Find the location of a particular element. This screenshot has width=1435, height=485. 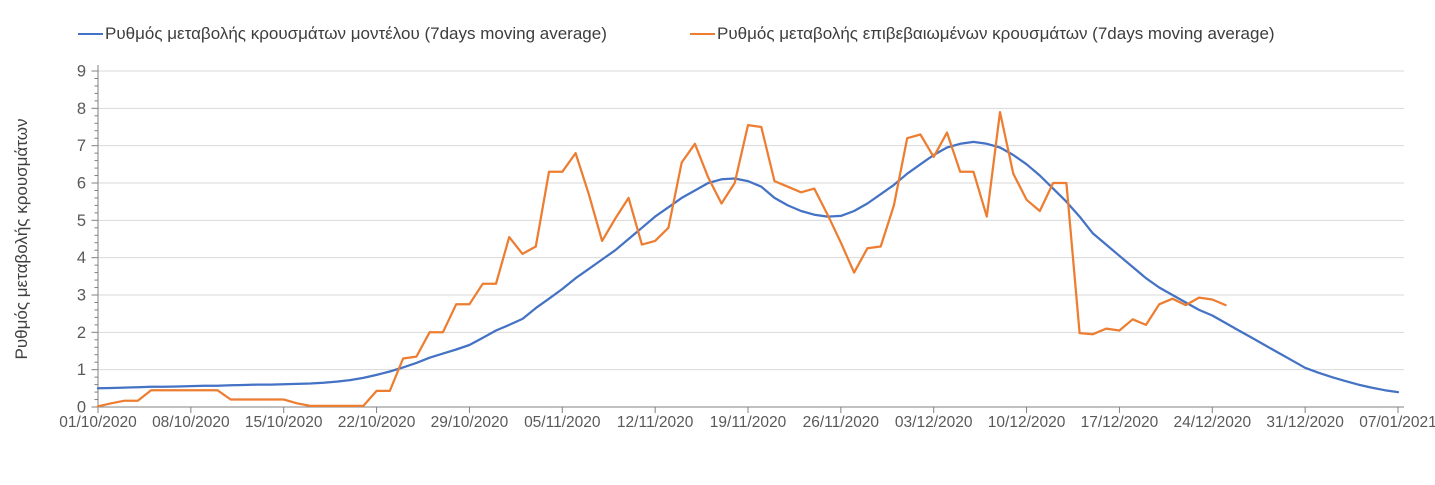

y-tick-label: 0 is located at coordinates (81, 408).